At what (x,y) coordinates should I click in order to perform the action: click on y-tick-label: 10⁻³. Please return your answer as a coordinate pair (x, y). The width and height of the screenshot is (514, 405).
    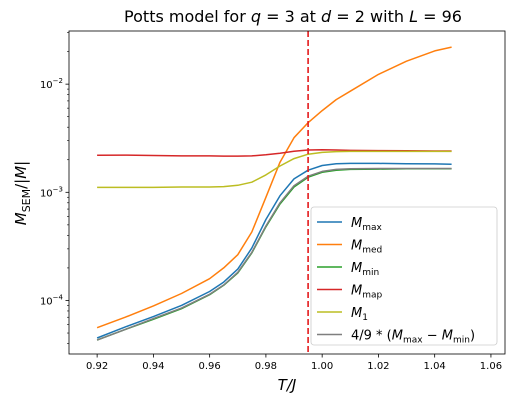
    Looking at the image, I should click on (51, 192).